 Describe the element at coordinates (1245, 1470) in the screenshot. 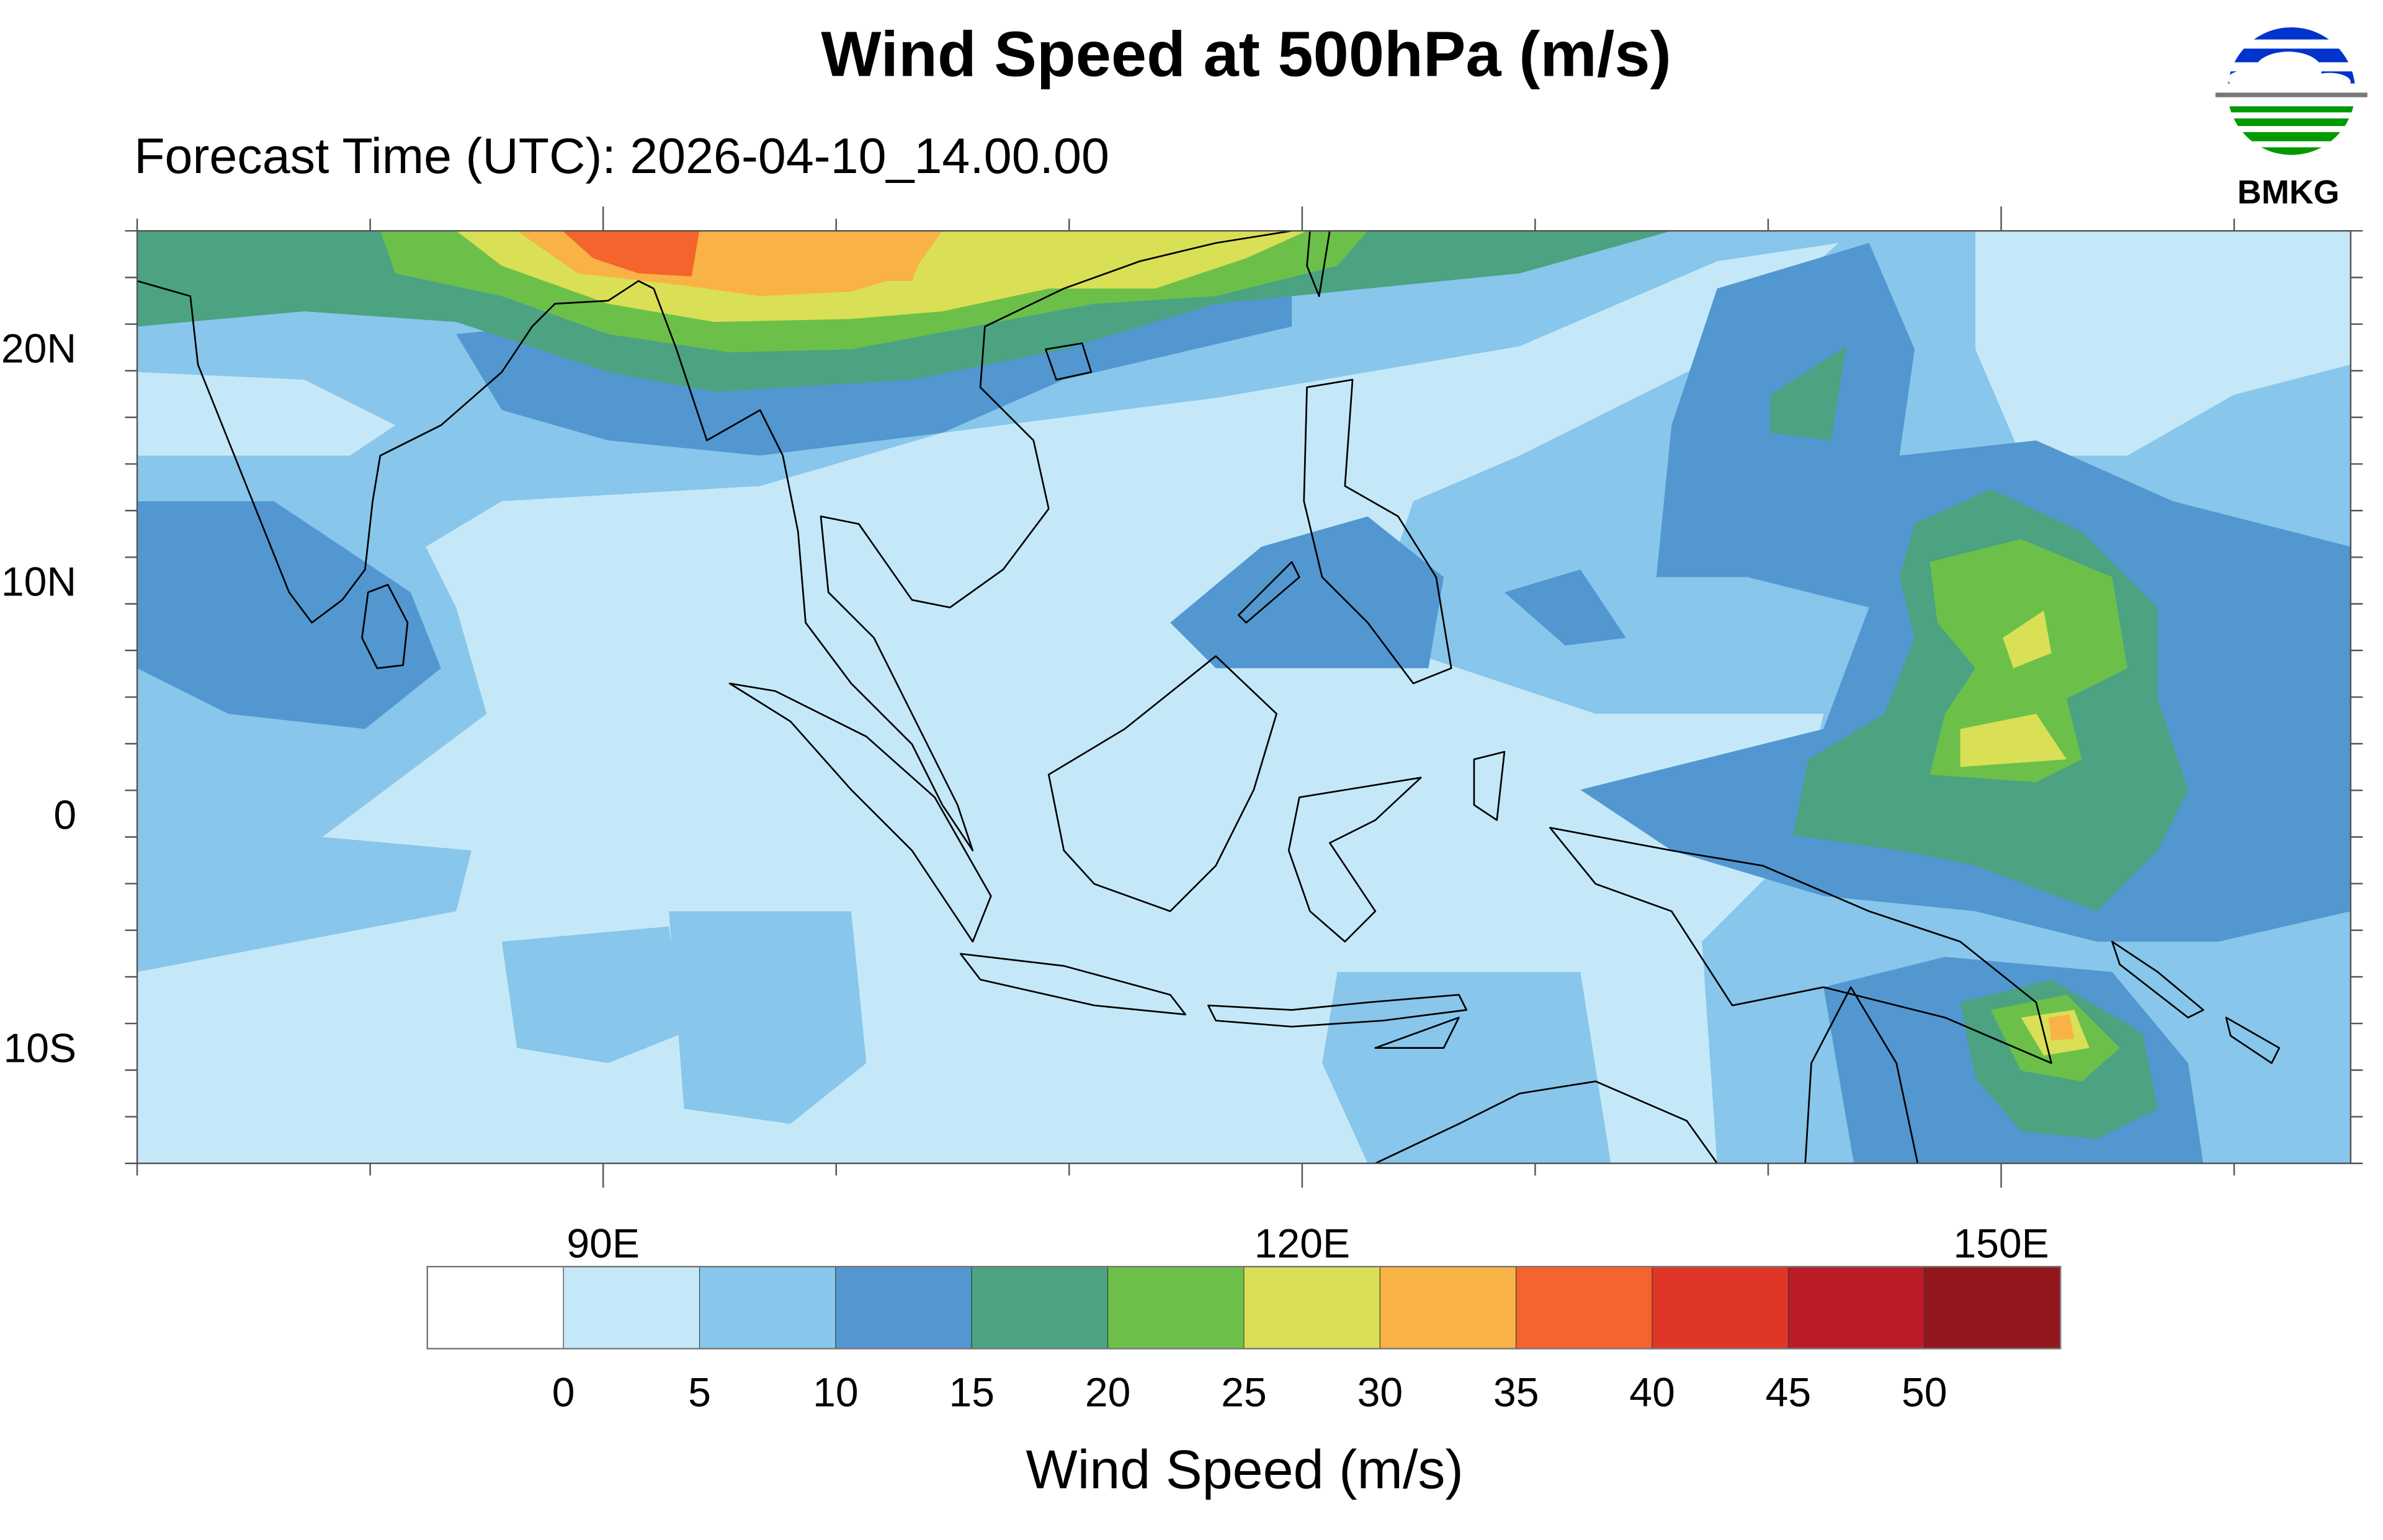

I see `colorbar-label: Wind Speed (m/s)` at that location.